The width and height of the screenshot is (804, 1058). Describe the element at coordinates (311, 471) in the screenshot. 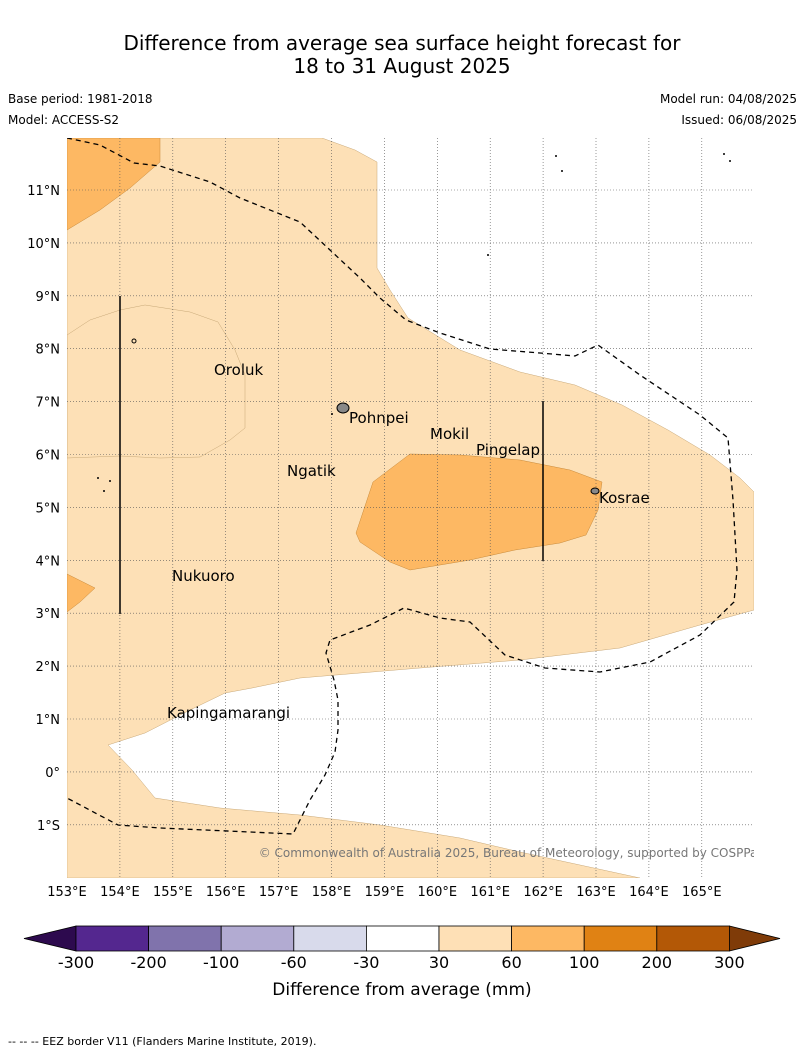

I see `place-label-ngatik: Ngatik` at that location.